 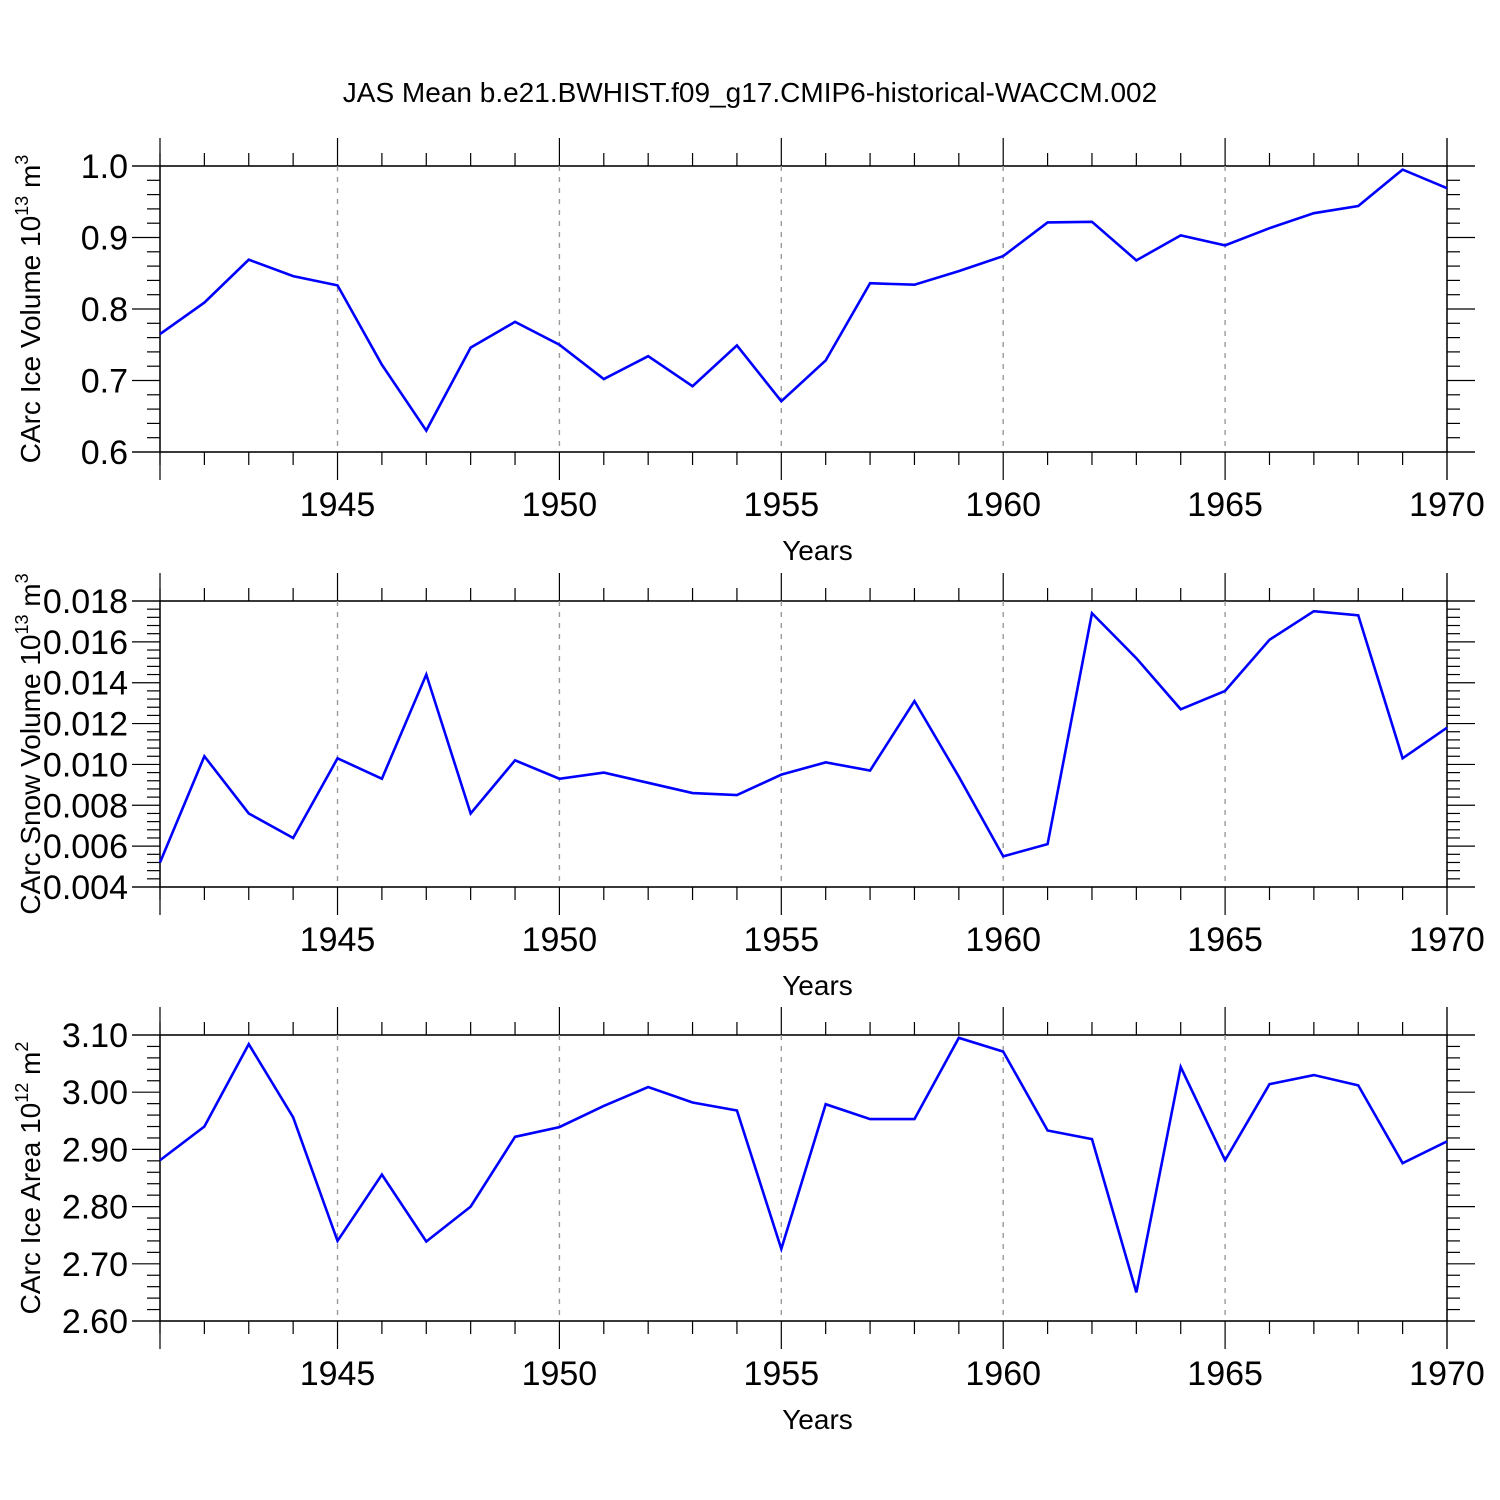 I want to click on panel-3-ylabel-part-3: 2, so click(x=22, y=1047).